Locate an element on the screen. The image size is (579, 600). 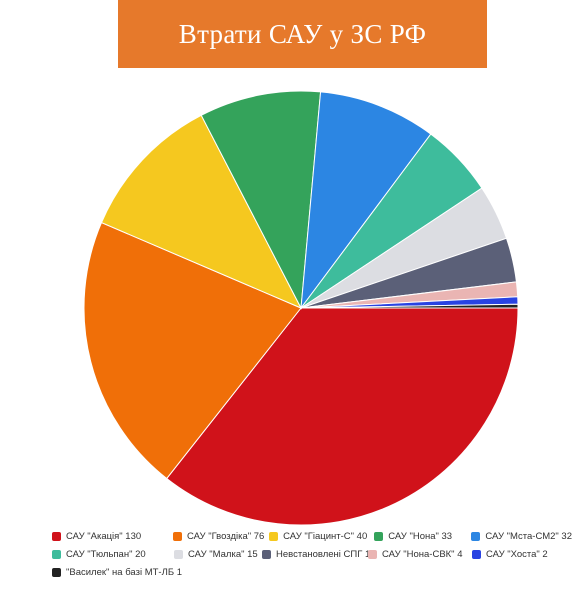
legend-label: САУ "Тюльпан" 20 is located at coordinates (106, 554).